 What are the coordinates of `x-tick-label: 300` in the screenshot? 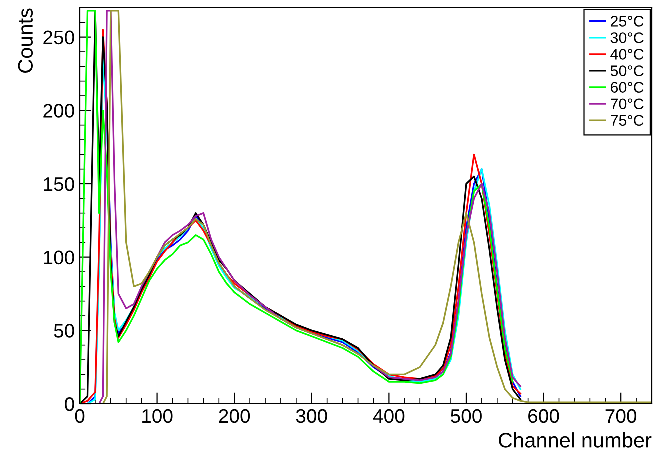 It's located at (312, 416).